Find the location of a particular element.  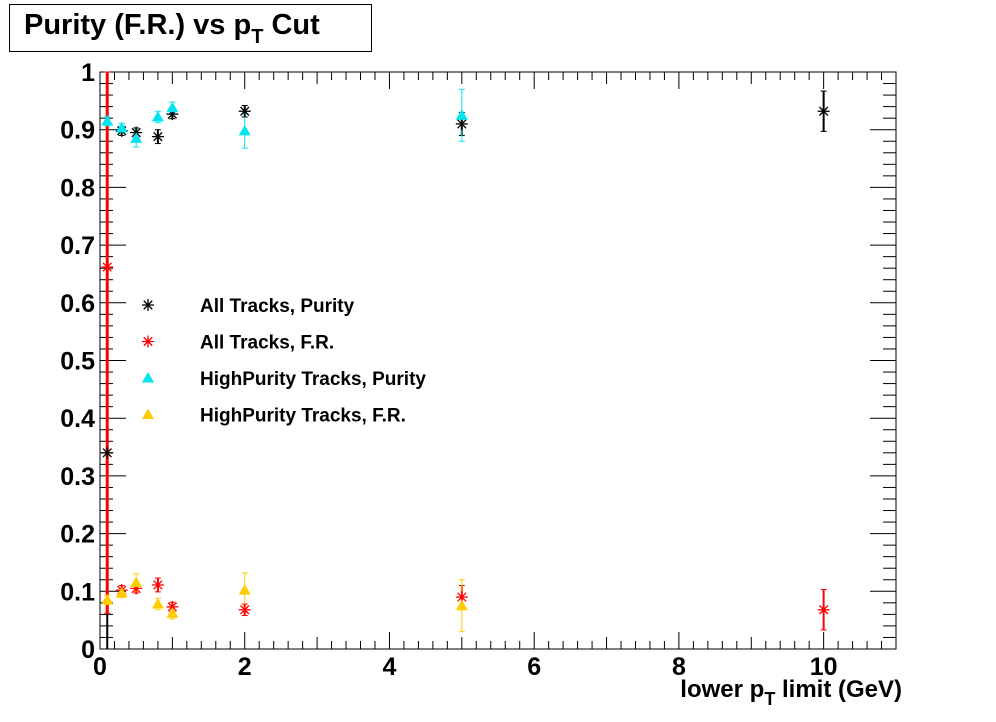

x-tick-label: 10 is located at coordinates (824, 667).